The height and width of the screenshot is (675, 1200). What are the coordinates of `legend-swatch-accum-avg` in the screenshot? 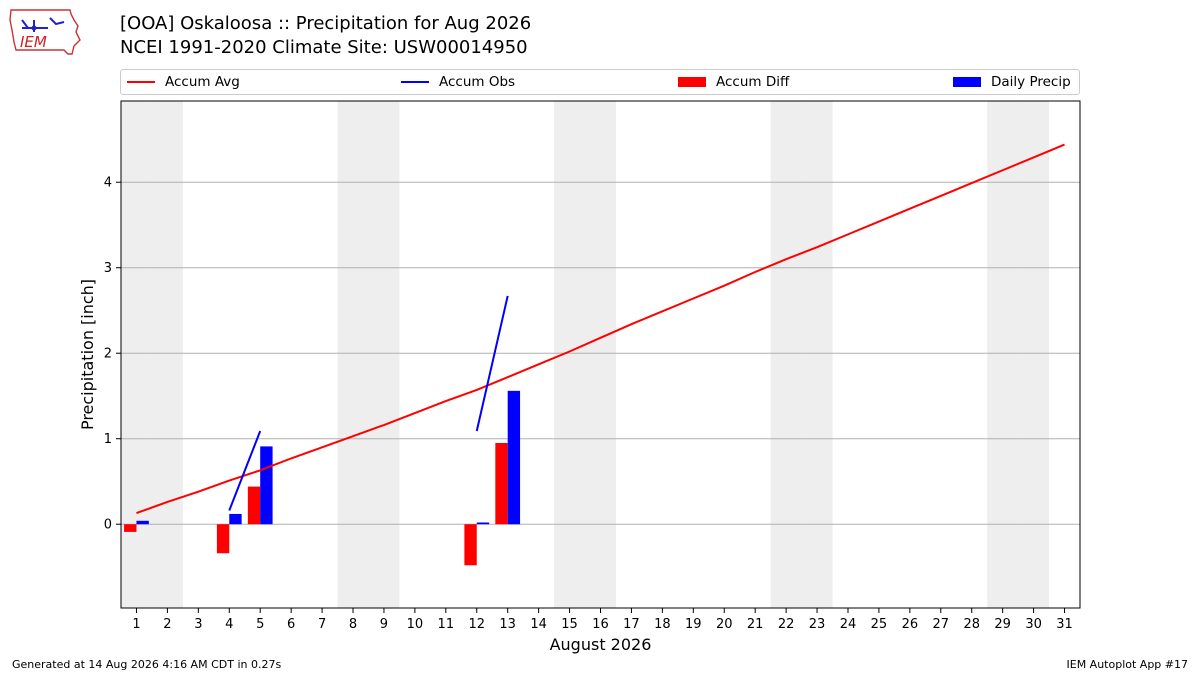 It's located at (141, 82).